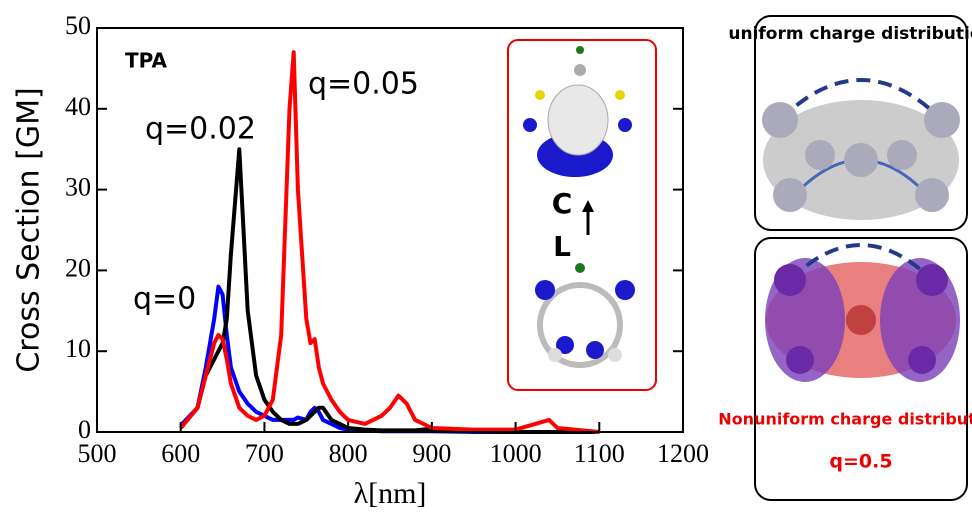 The width and height of the screenshot is (972, 516). I want to click on x-tick-label: 700, so click(264, 453).